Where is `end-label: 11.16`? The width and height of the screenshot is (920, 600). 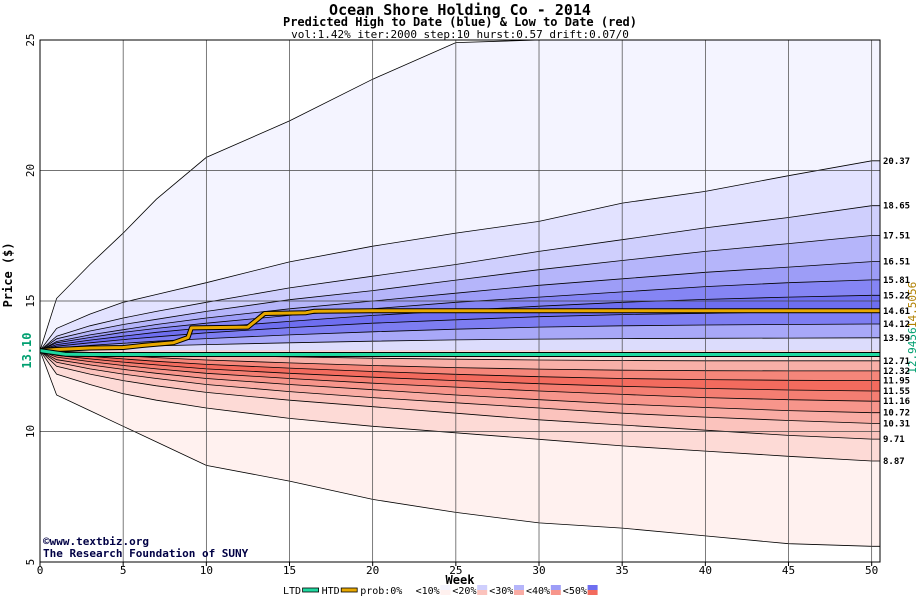 end-label: 11.16 is located at coordinates (896, 402).